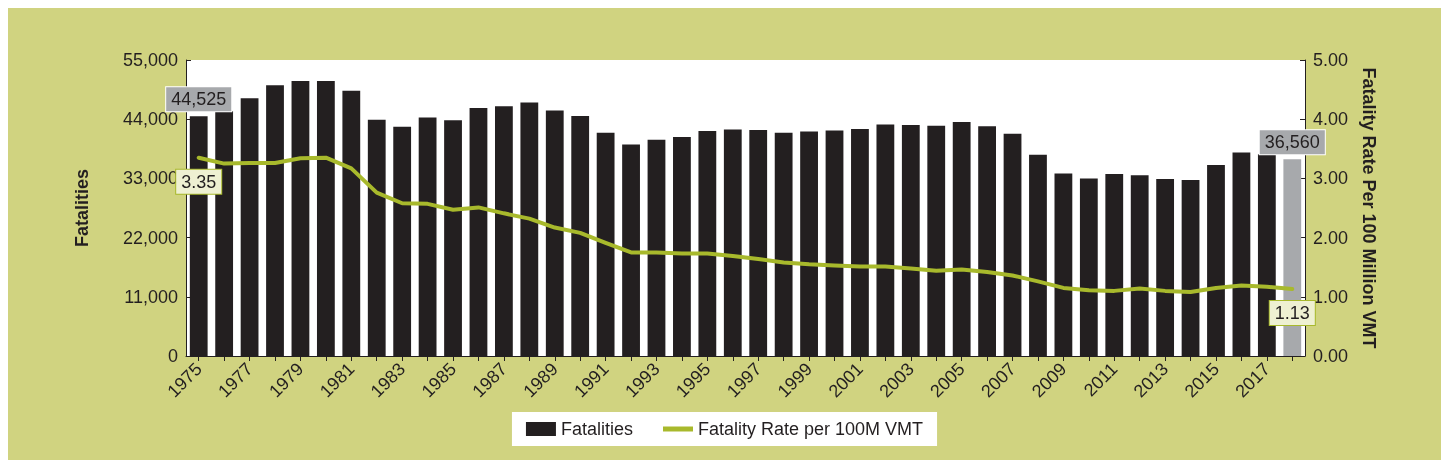 This screenshot has width=1449, height=468. I want to click on y-tick-label: 33,000, so click(150, 178).